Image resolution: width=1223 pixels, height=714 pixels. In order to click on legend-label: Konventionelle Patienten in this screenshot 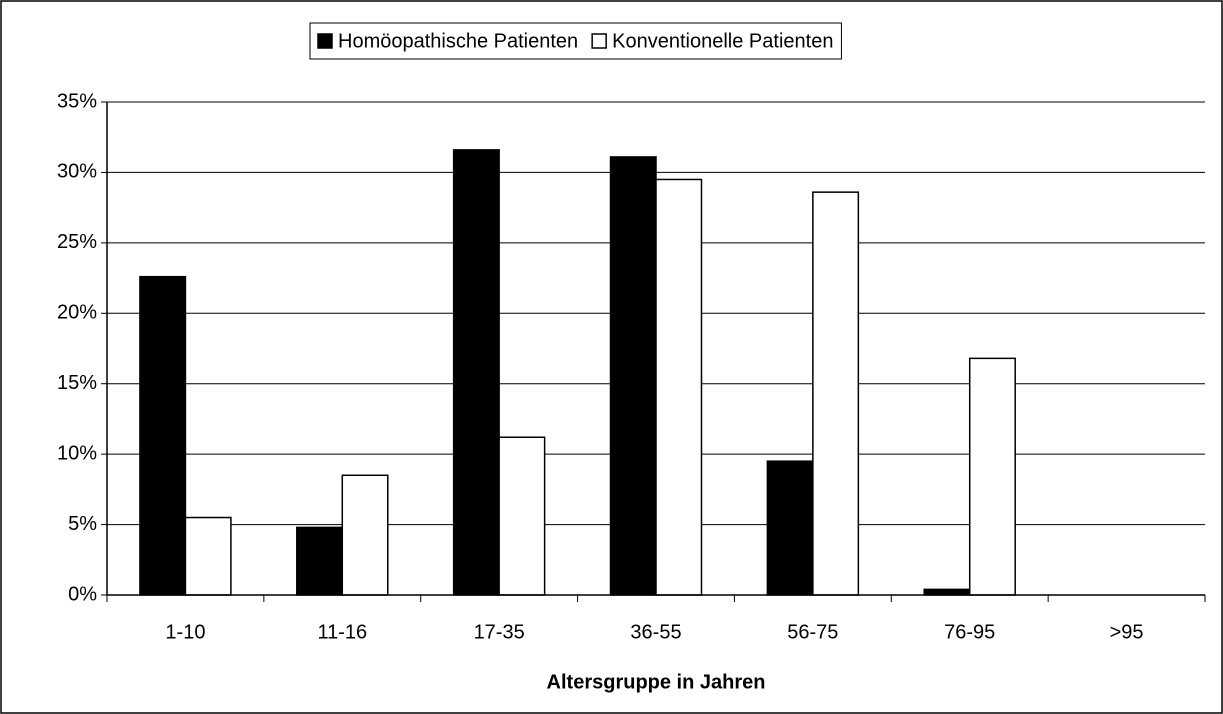, I will do `click(722, 41)`.